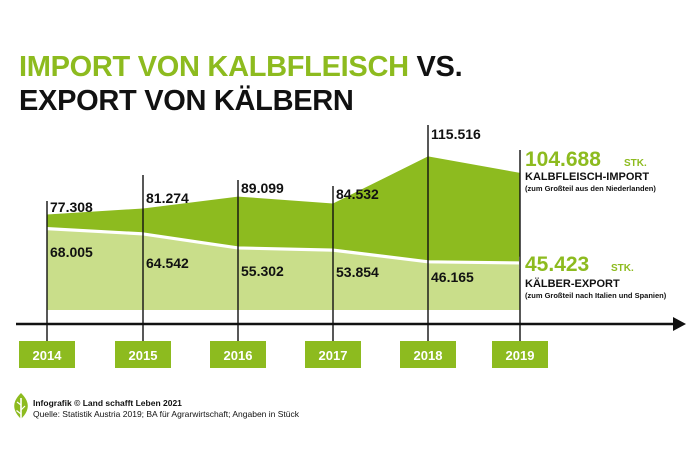 The height and width of the screenshot is (470, 700). What do you see at coordinates (524, 263) in the screenshot?
I see `export-arrowhead` at bounding box center [524, 263].